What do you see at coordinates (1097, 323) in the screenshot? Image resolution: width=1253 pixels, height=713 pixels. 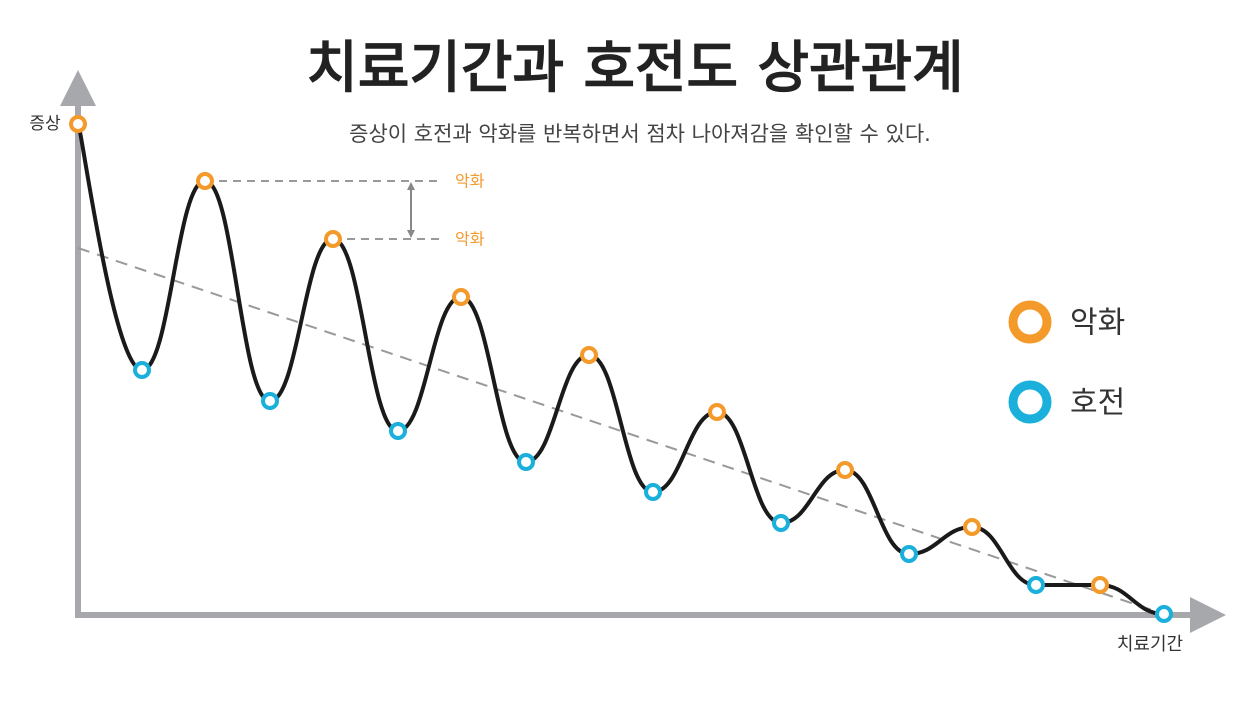 I see `legend-label: 악화` at bounding box center [1097, 323].